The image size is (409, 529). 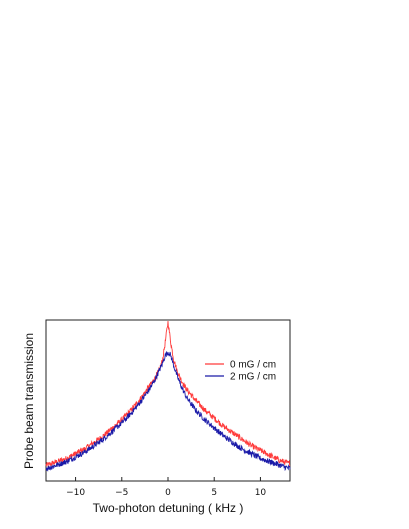 I want to click on x-tick-label: 0, so click(x=168, y=493).